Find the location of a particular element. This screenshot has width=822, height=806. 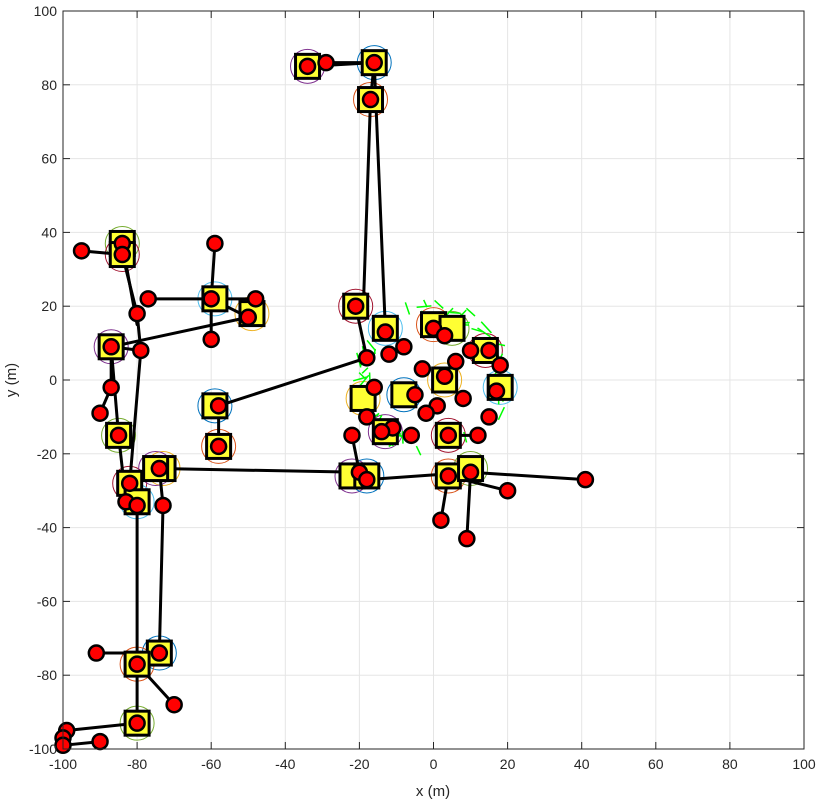

x-axis-label: x (m) is located at coordinates (433, 791).